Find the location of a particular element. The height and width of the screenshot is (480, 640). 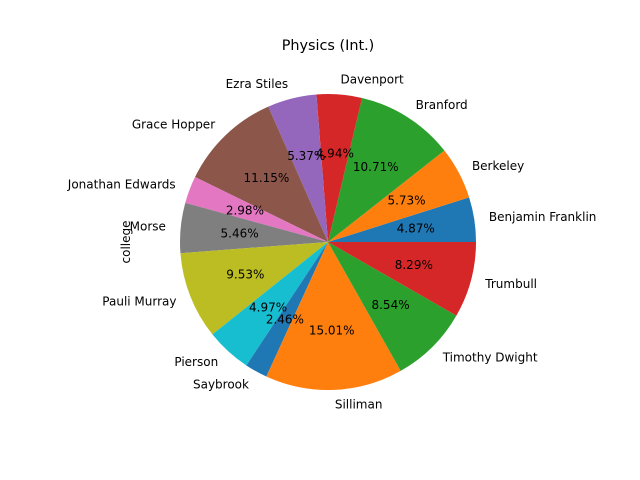

slice-label: Grace Hopper is located at coordinates (173, 125).